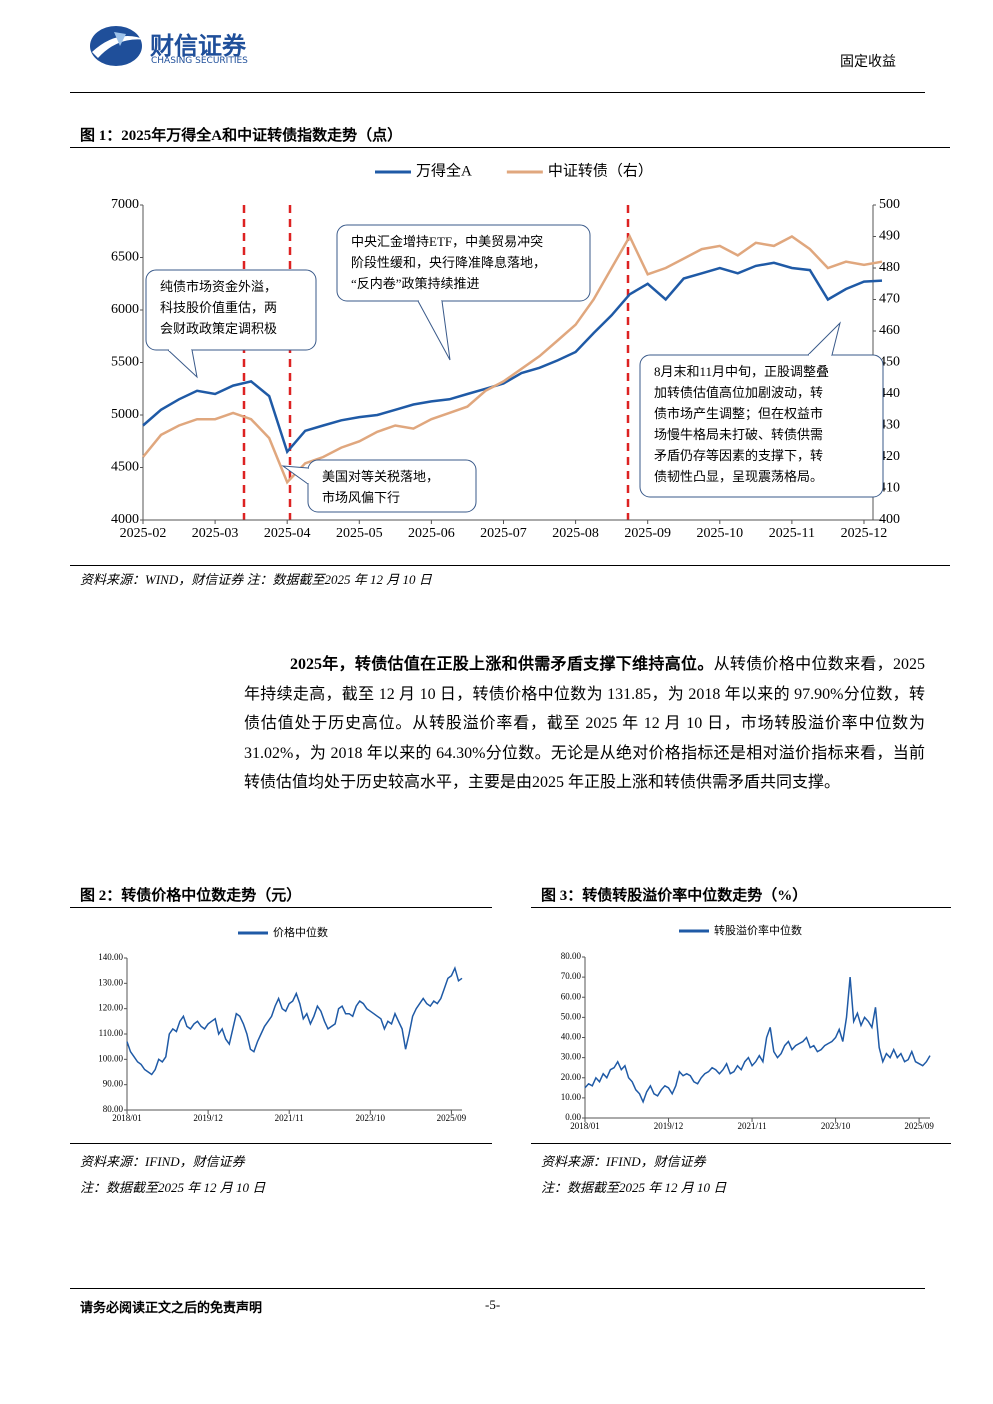 Image resolution: width=993 pixels, height=1404 pixels. Describe the element at coordinates (738, 414) in the screenshot. I see `annotation-text: 债市场产生调整；但在权益市` at that location.